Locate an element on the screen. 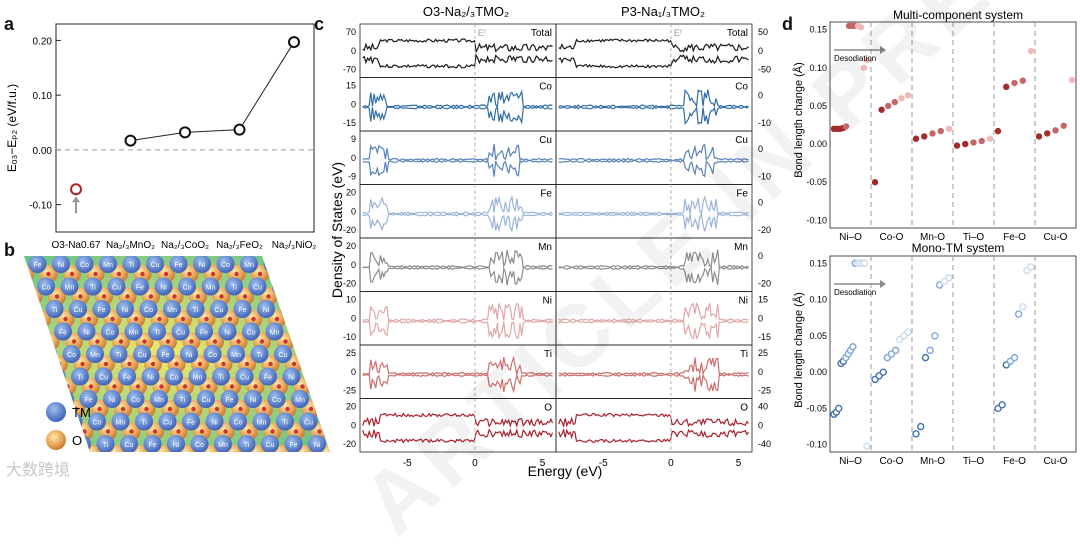  panel-a-ytick-label: 0.10 is located at coordinates (43, 96).